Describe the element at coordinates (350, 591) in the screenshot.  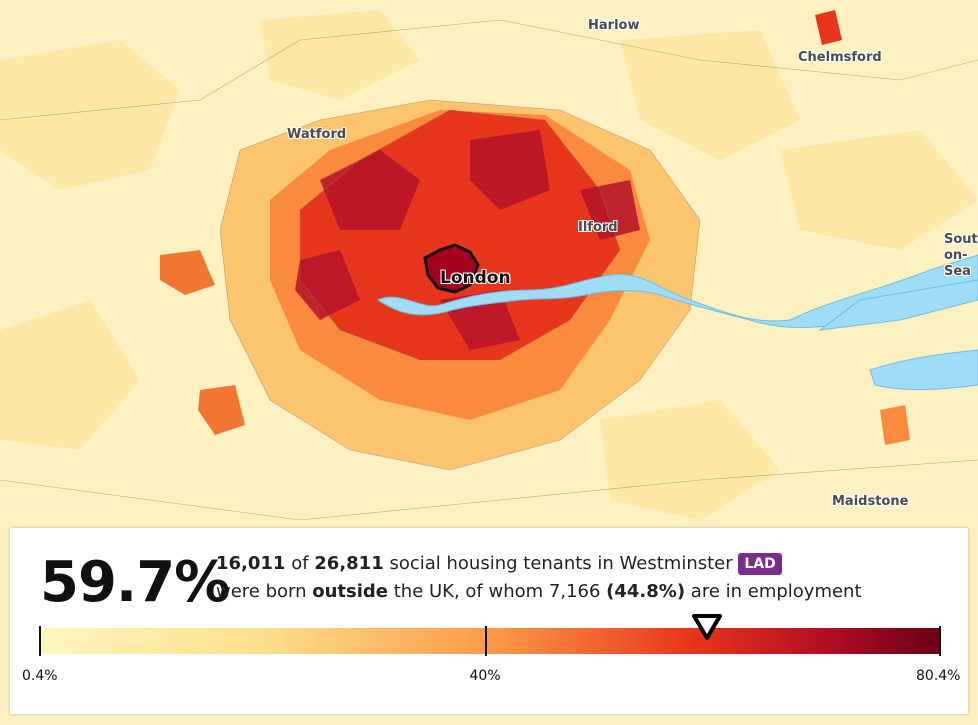
I see `outside-emphasis: outside` at that location.